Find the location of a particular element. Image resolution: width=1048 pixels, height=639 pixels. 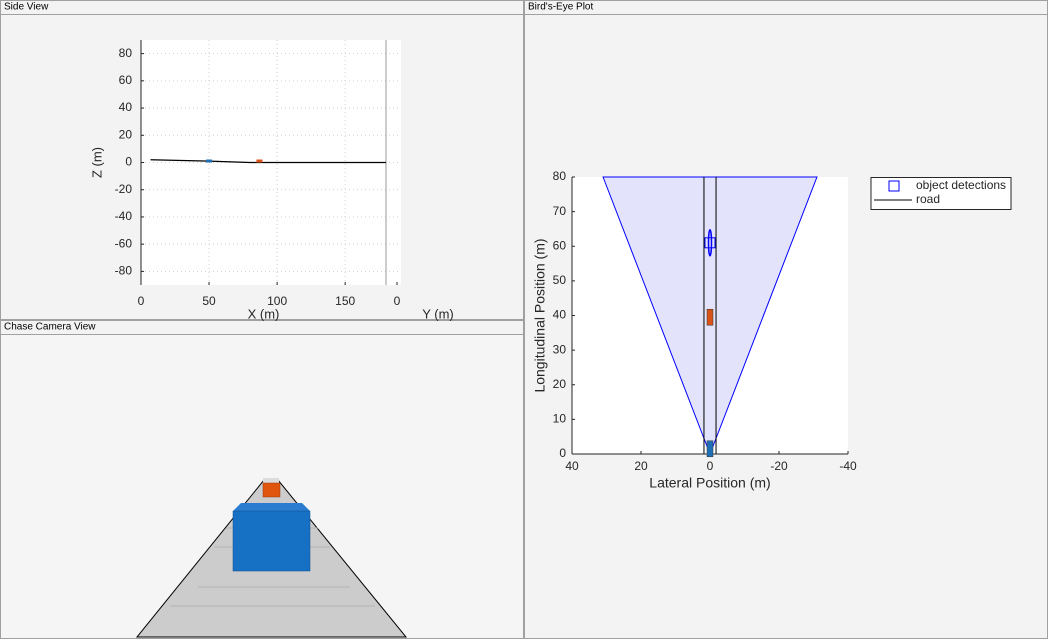

detection is located at coordinates (710, 243).